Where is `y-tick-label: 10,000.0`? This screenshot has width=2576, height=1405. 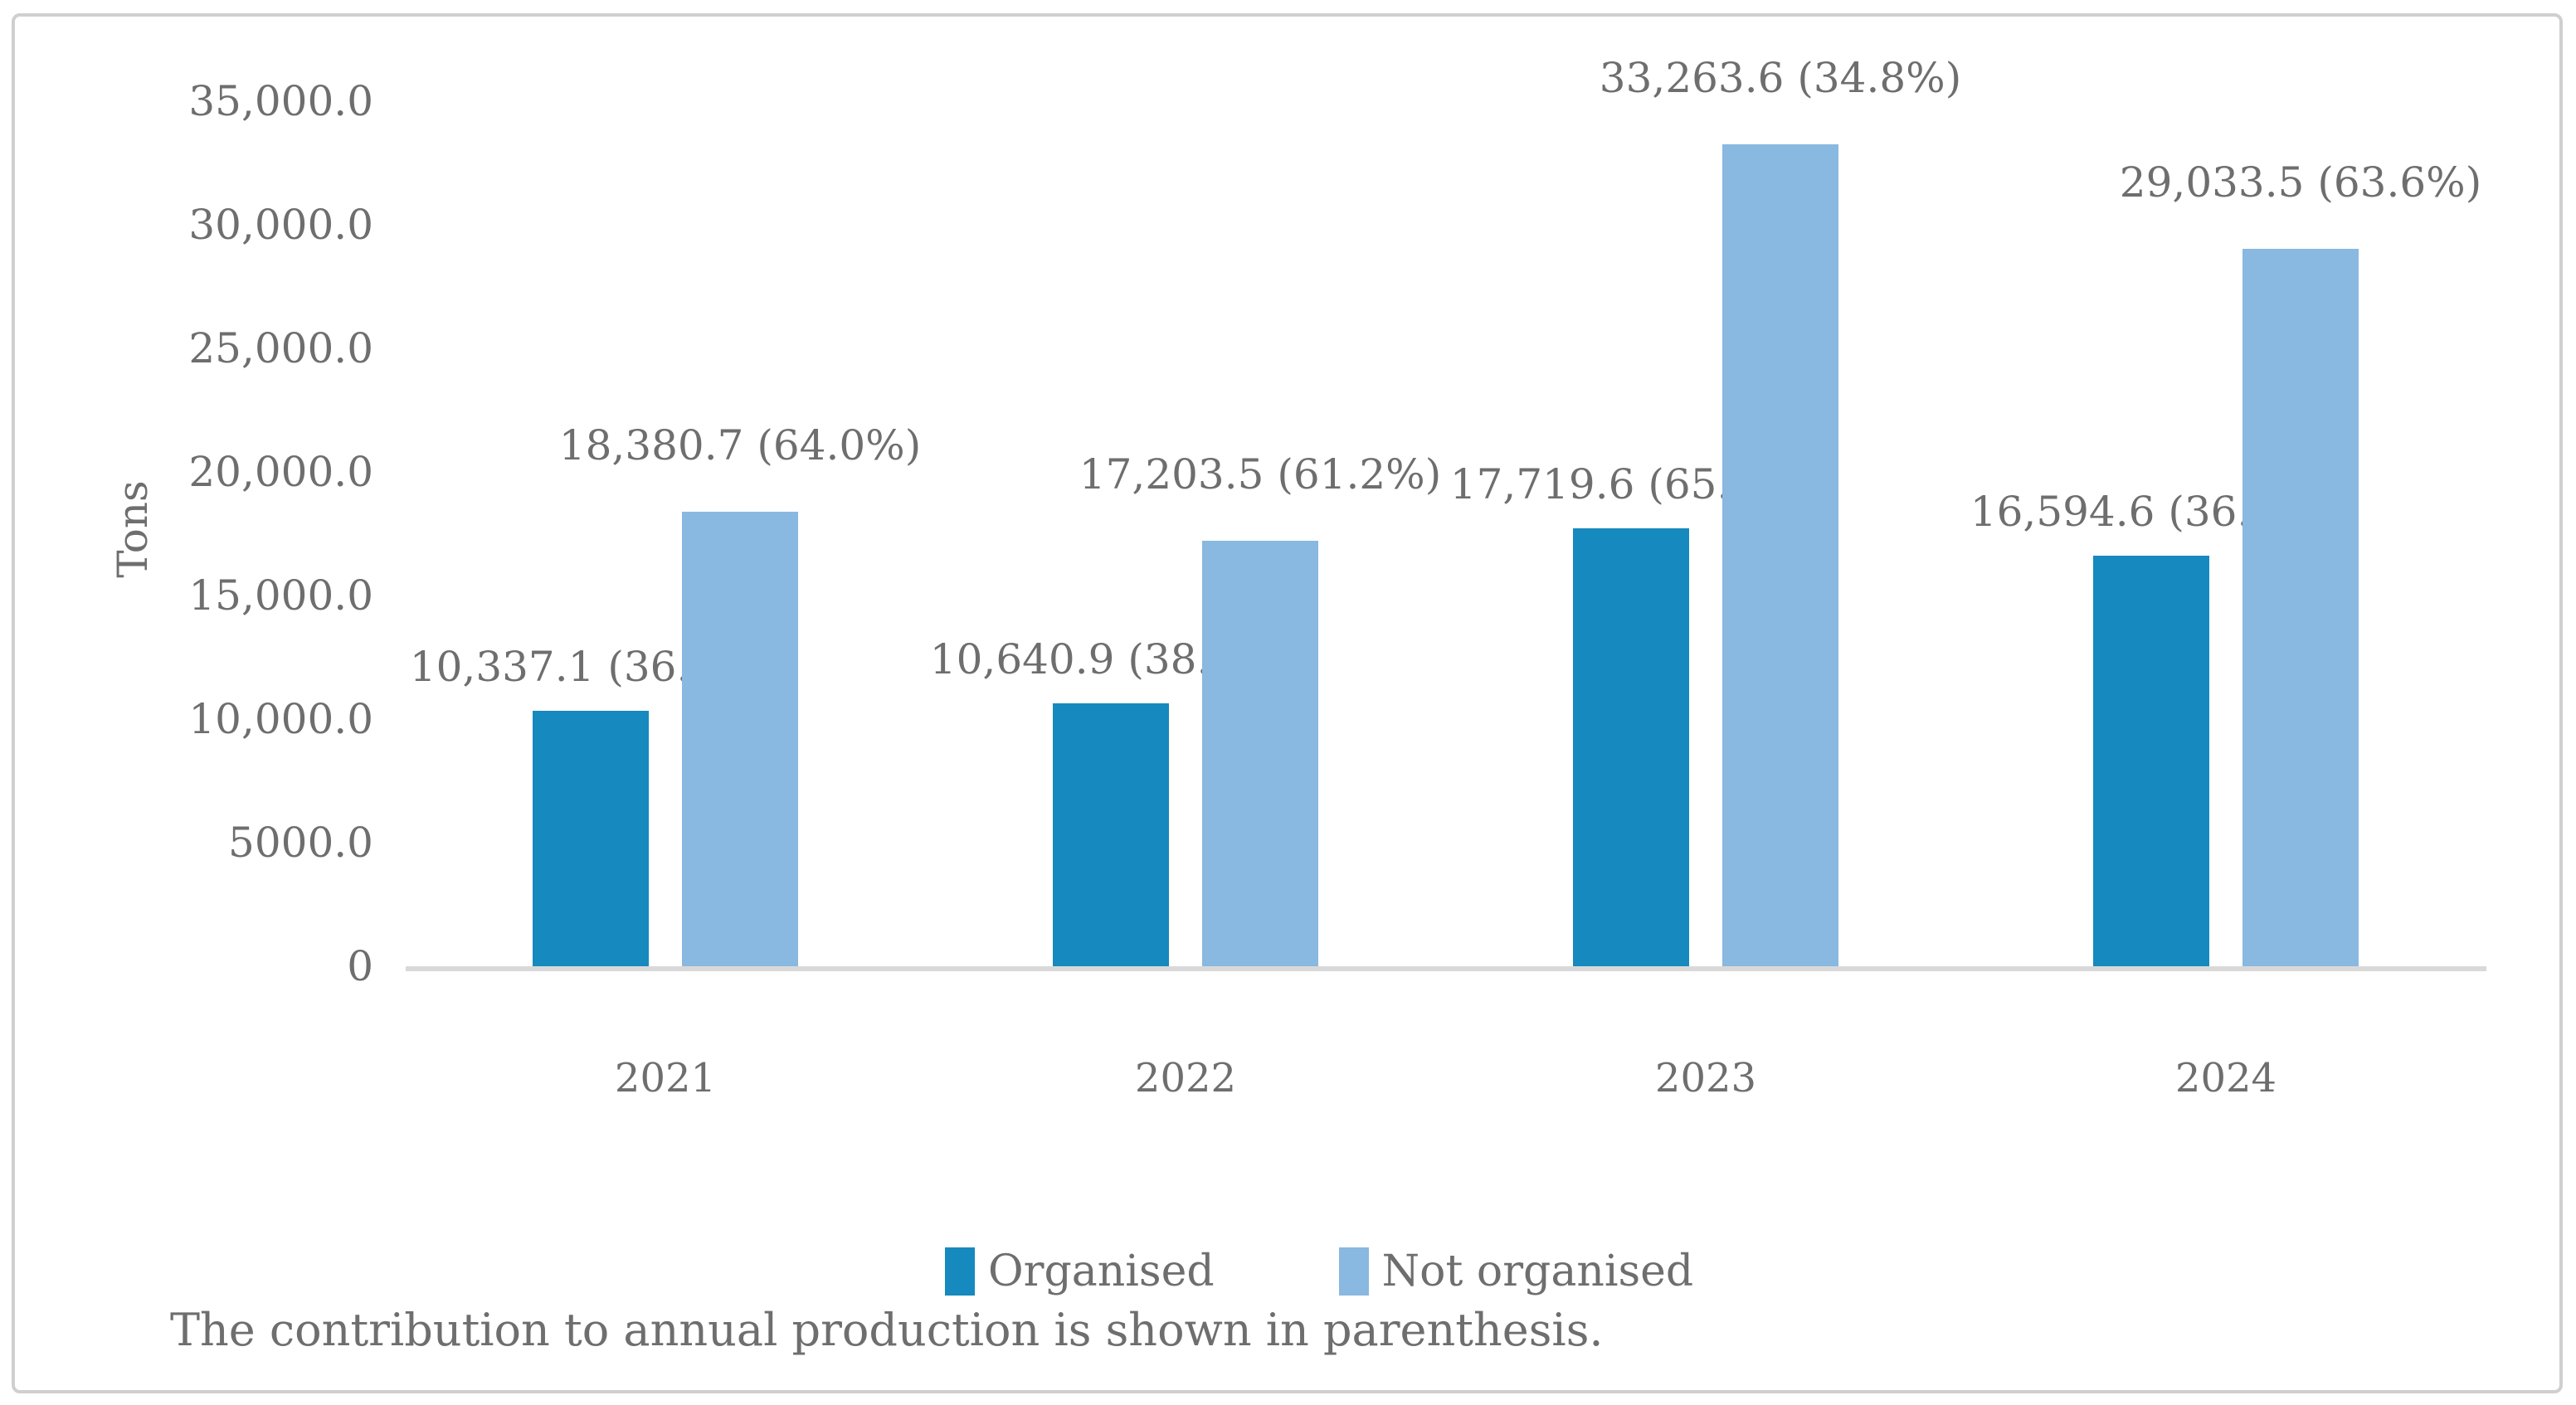 y-tick-label: 10,000.0 is located at coordinates (280, 719).